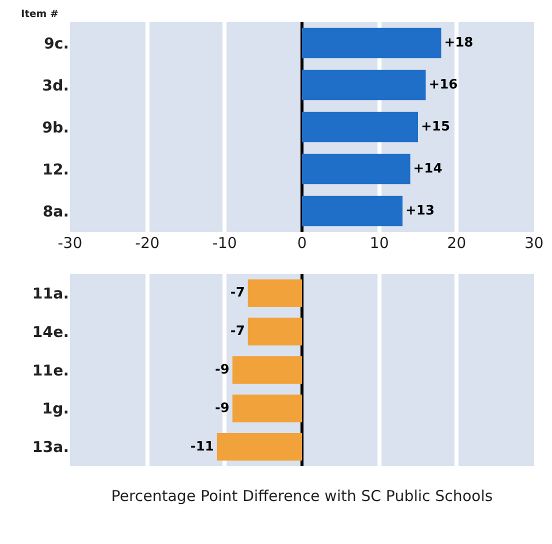 The height and width of the screenshot is (544, 552). What do you see at coordinates (50, 331) in the screenshot?
I see `y-tick-label: 14e.` at bounding box center [50, 331].